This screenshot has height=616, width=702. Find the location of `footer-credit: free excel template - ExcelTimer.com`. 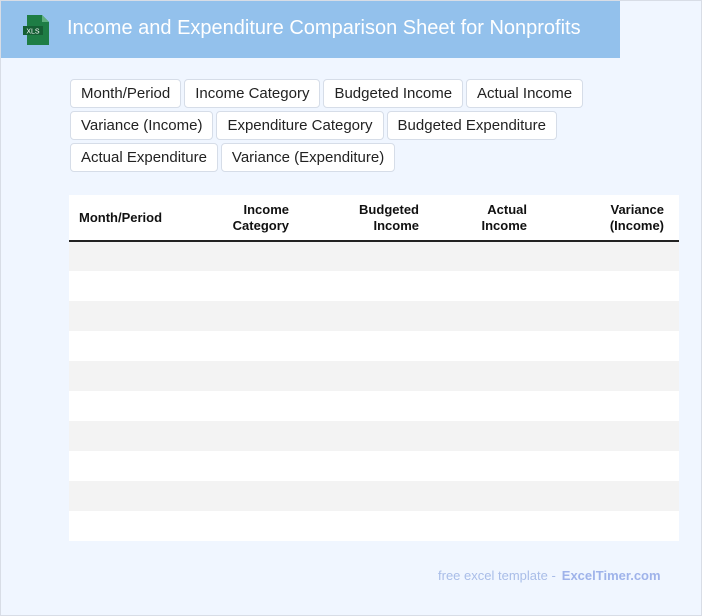

footer-credit: free excel template - ExcelTimer.com is located at coordinates (549, 575).